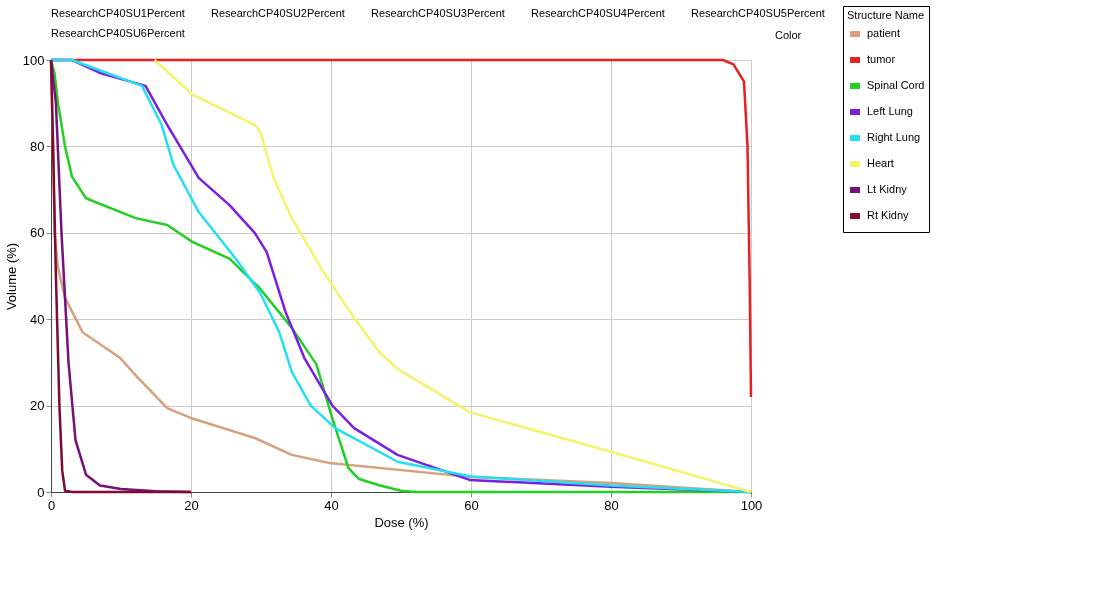 This screenshot has width=1104, height=603. Describe the element at coordinates (401, 522) in the screenshot. I see `x-axis-title: Dose (%)` at that location.